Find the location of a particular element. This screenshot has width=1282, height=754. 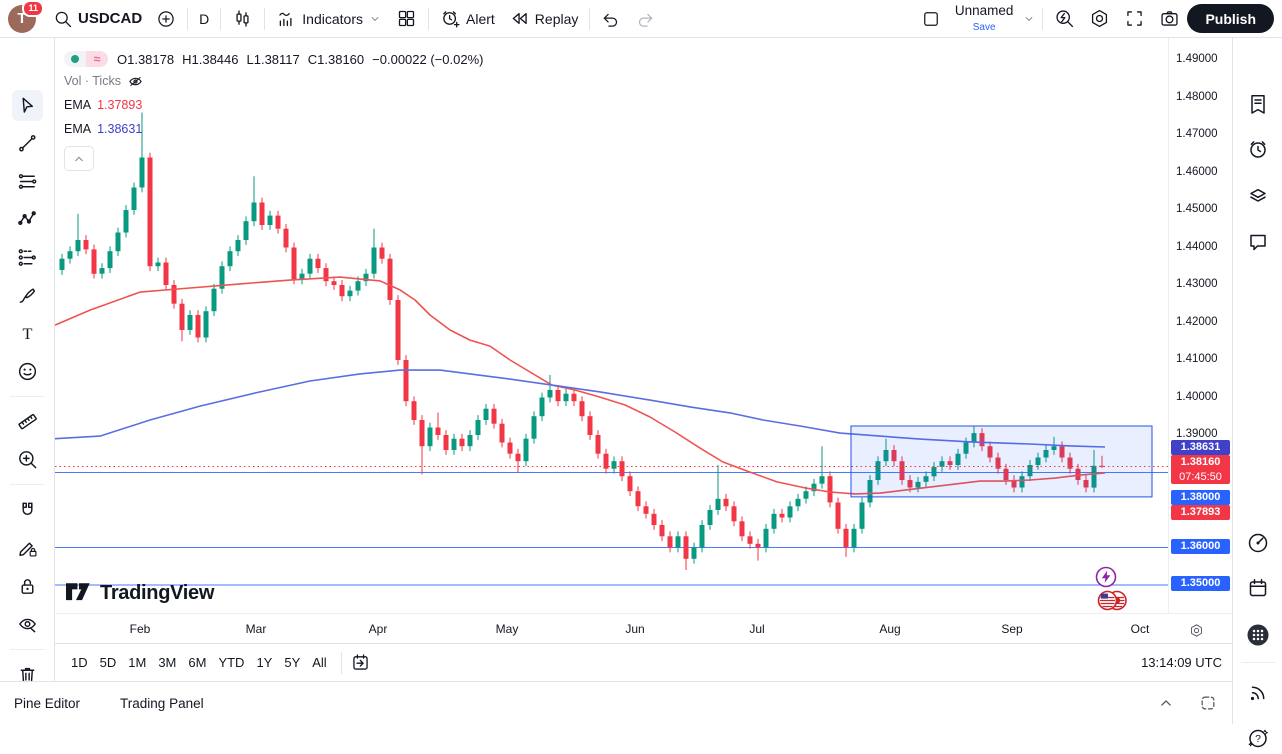

layout-select-button is located at coordinates (931, 19).